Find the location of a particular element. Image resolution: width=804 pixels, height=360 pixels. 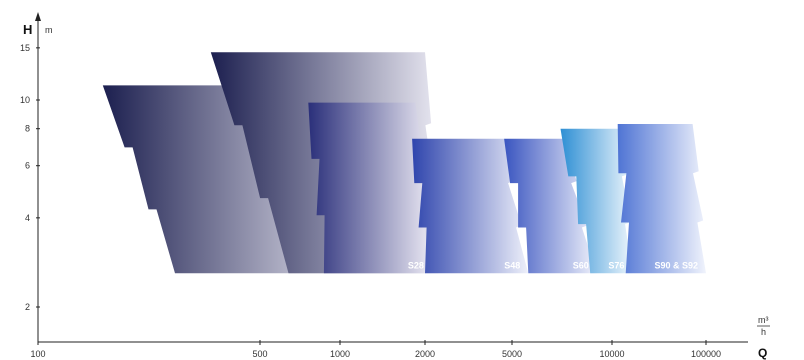

y-tick-label-8: 8 is located at coordinates (27, 129).